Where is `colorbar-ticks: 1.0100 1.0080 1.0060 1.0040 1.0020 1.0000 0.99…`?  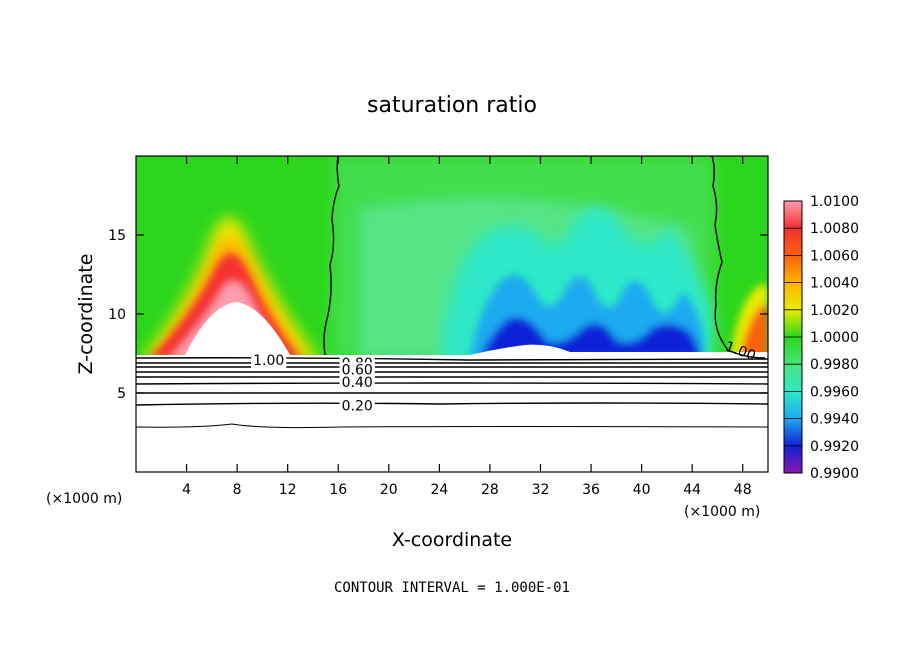 colorbar-ticks: 1.0100 1.0080 1.0060 1.0040 1.0020 1.0000 0.99… is located at coordinates (821, 338).